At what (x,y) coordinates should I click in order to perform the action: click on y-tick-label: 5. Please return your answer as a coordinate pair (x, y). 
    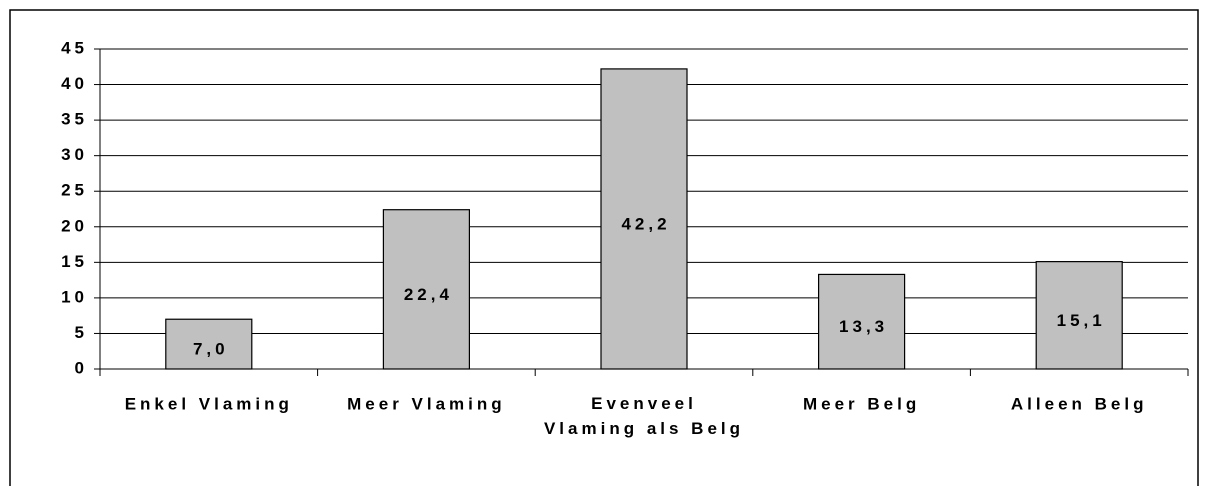
    Looking at the image, I should click on (81, 332).